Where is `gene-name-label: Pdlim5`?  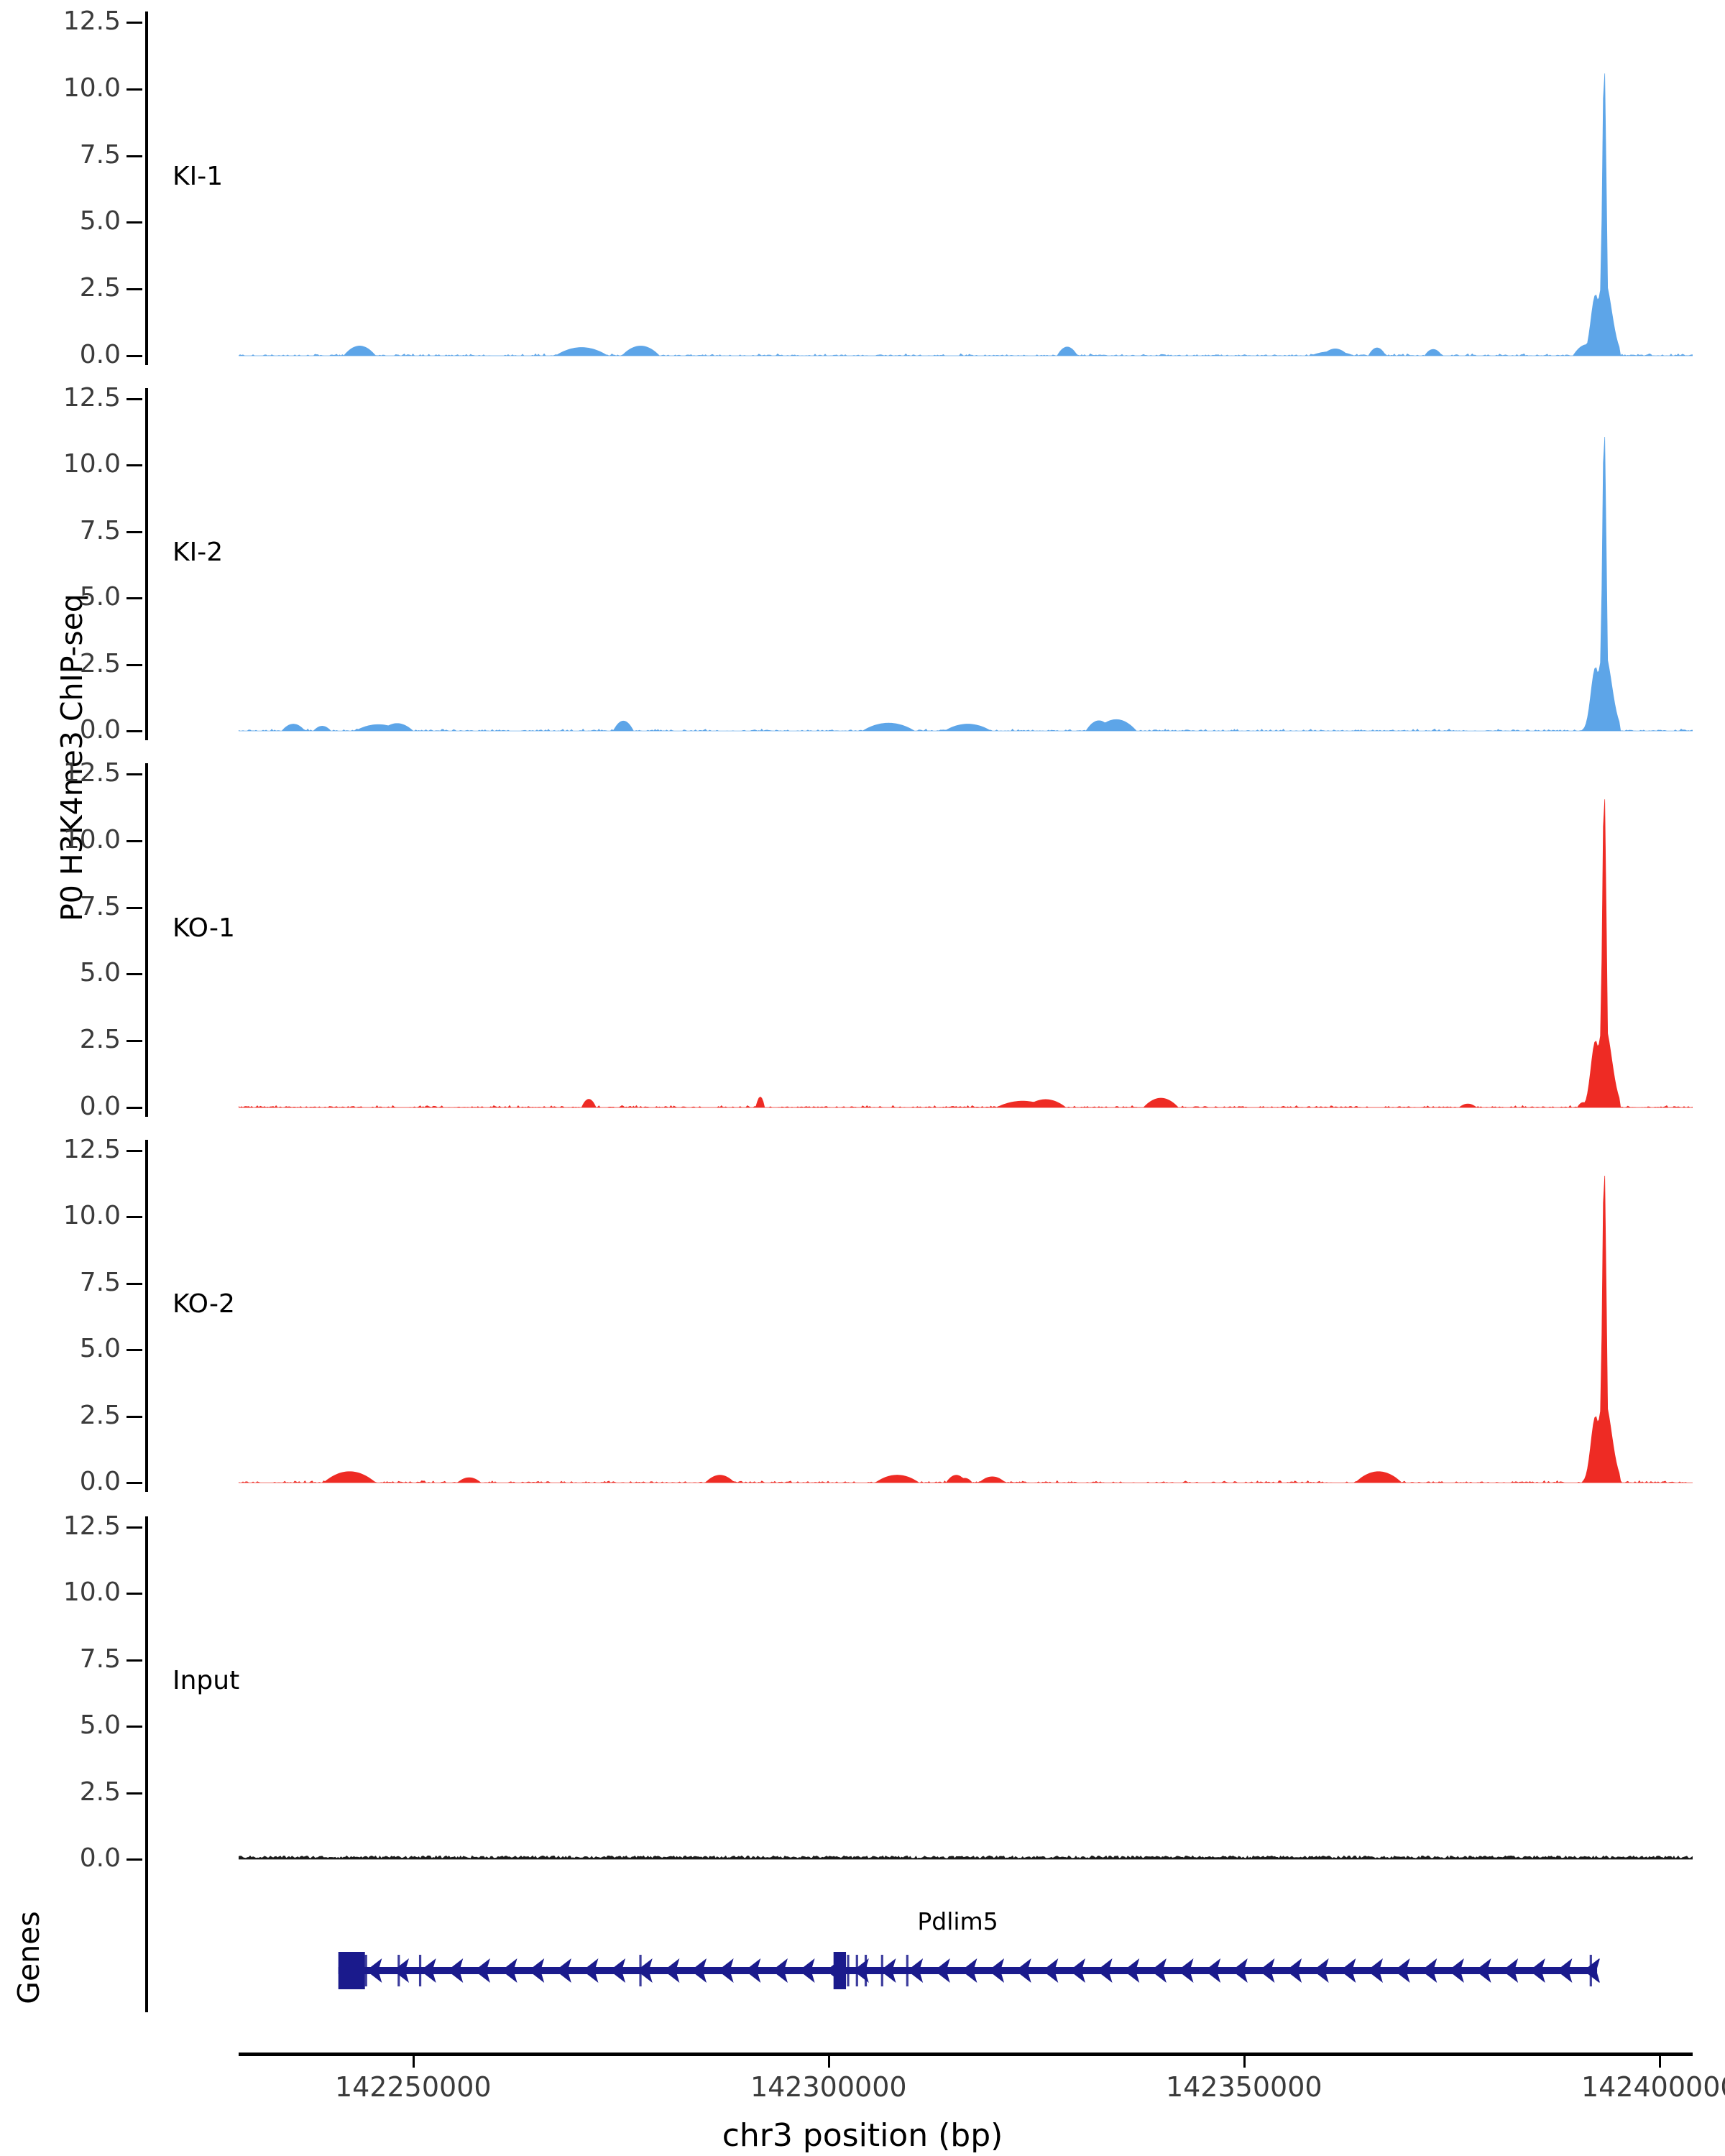 gene-name-label: Pdlim5 is located at coordinates (957, 1921).